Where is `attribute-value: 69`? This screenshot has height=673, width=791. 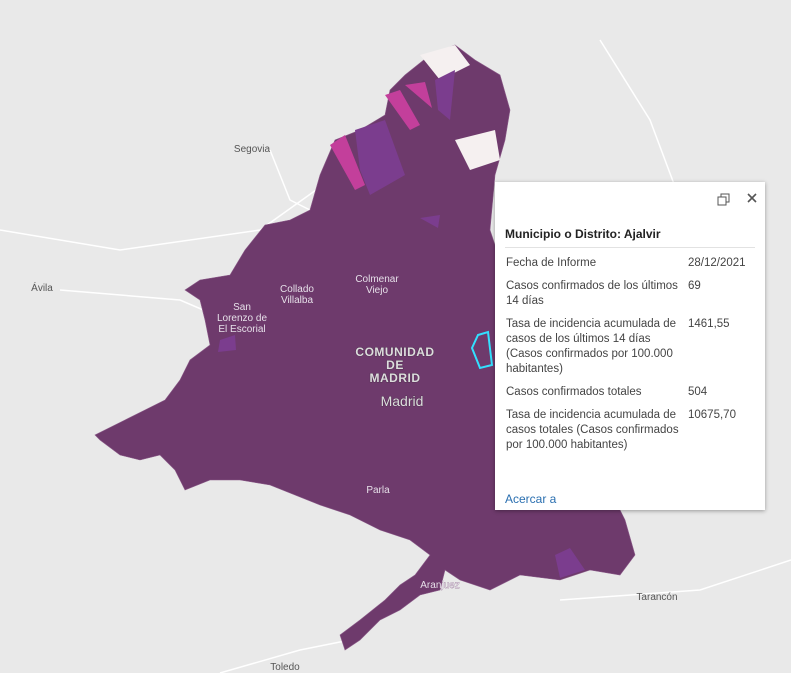
attribute-value: 69 is located at coordinates (694, 286).